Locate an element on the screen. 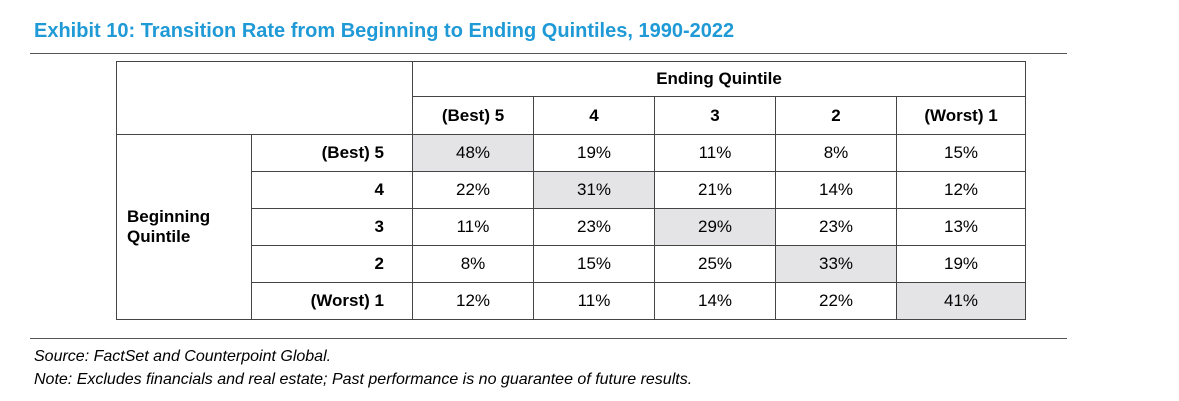  column-group-label: Ending Quintile is located at coordinates (719, 79).